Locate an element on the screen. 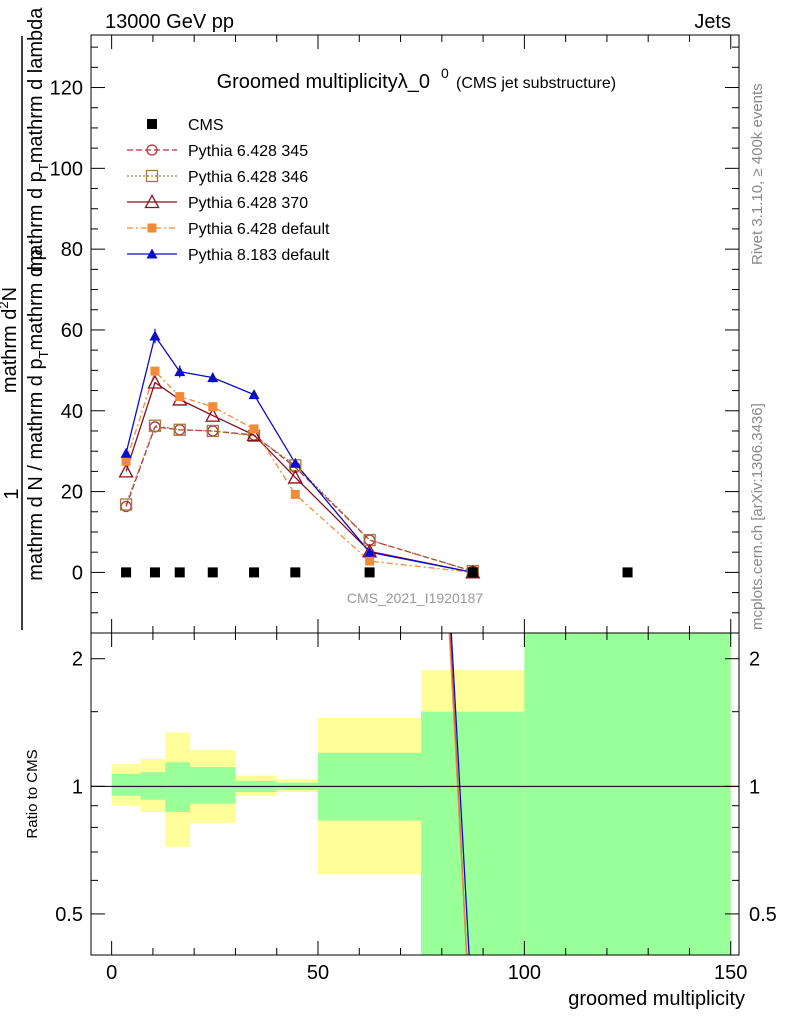 The width and height of the screenshot is (786, 1024). svg-text: mathrm d pTmathrm d lambda is located at coordinates (38, 140).